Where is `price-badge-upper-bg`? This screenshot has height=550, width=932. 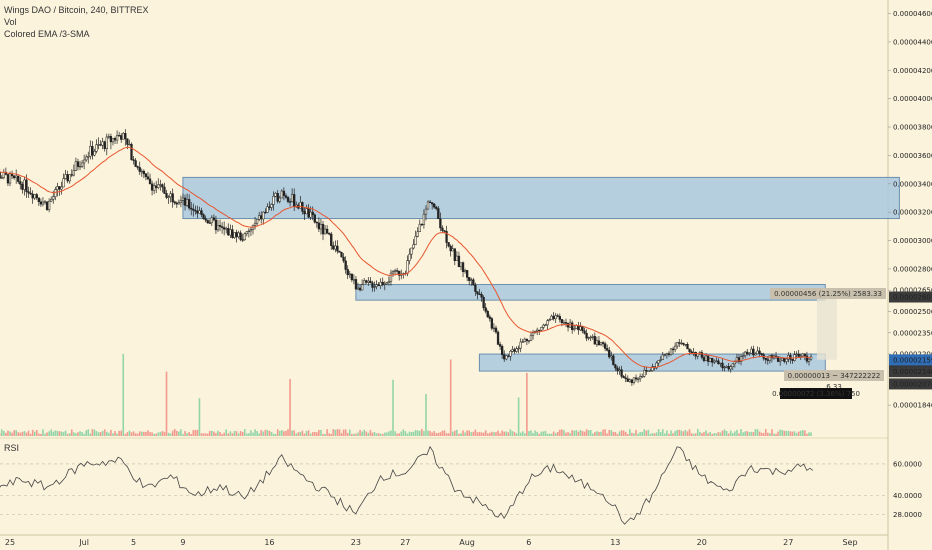
price-badge-upper-bg is located at coordinates (910, 297).